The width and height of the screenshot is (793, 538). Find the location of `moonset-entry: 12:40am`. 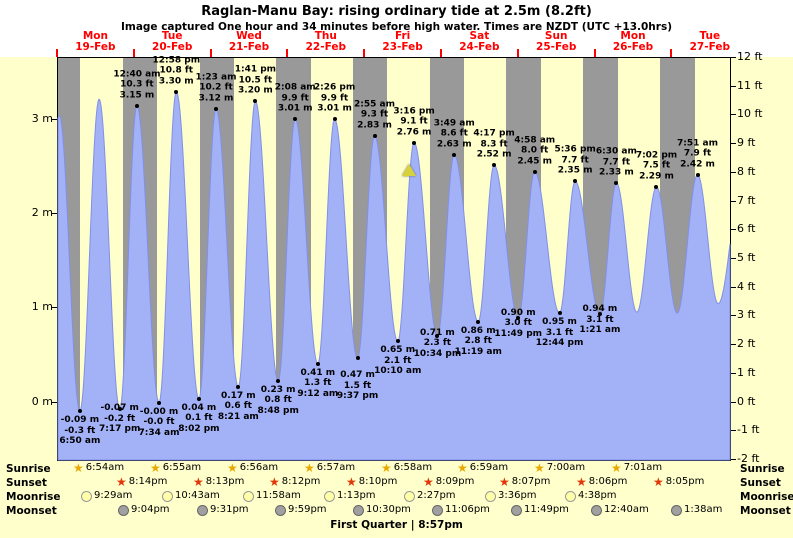

moonset-entry: 12:40am is located at coordinates (620, 510).